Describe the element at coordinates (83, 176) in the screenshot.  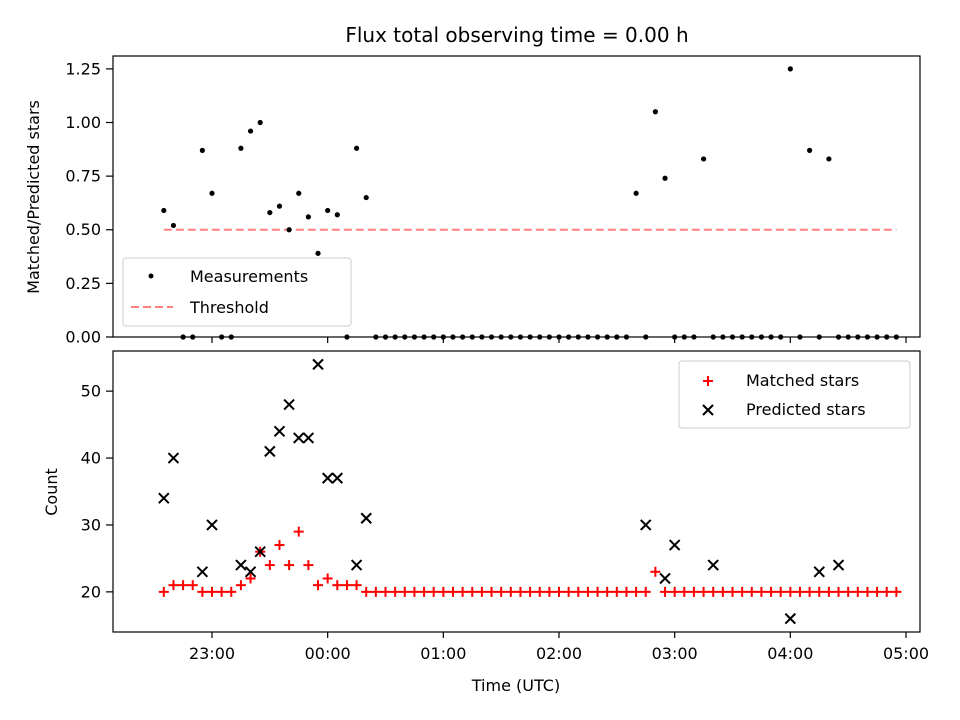
I see `top-y-tick-label: 0.75` at that location.